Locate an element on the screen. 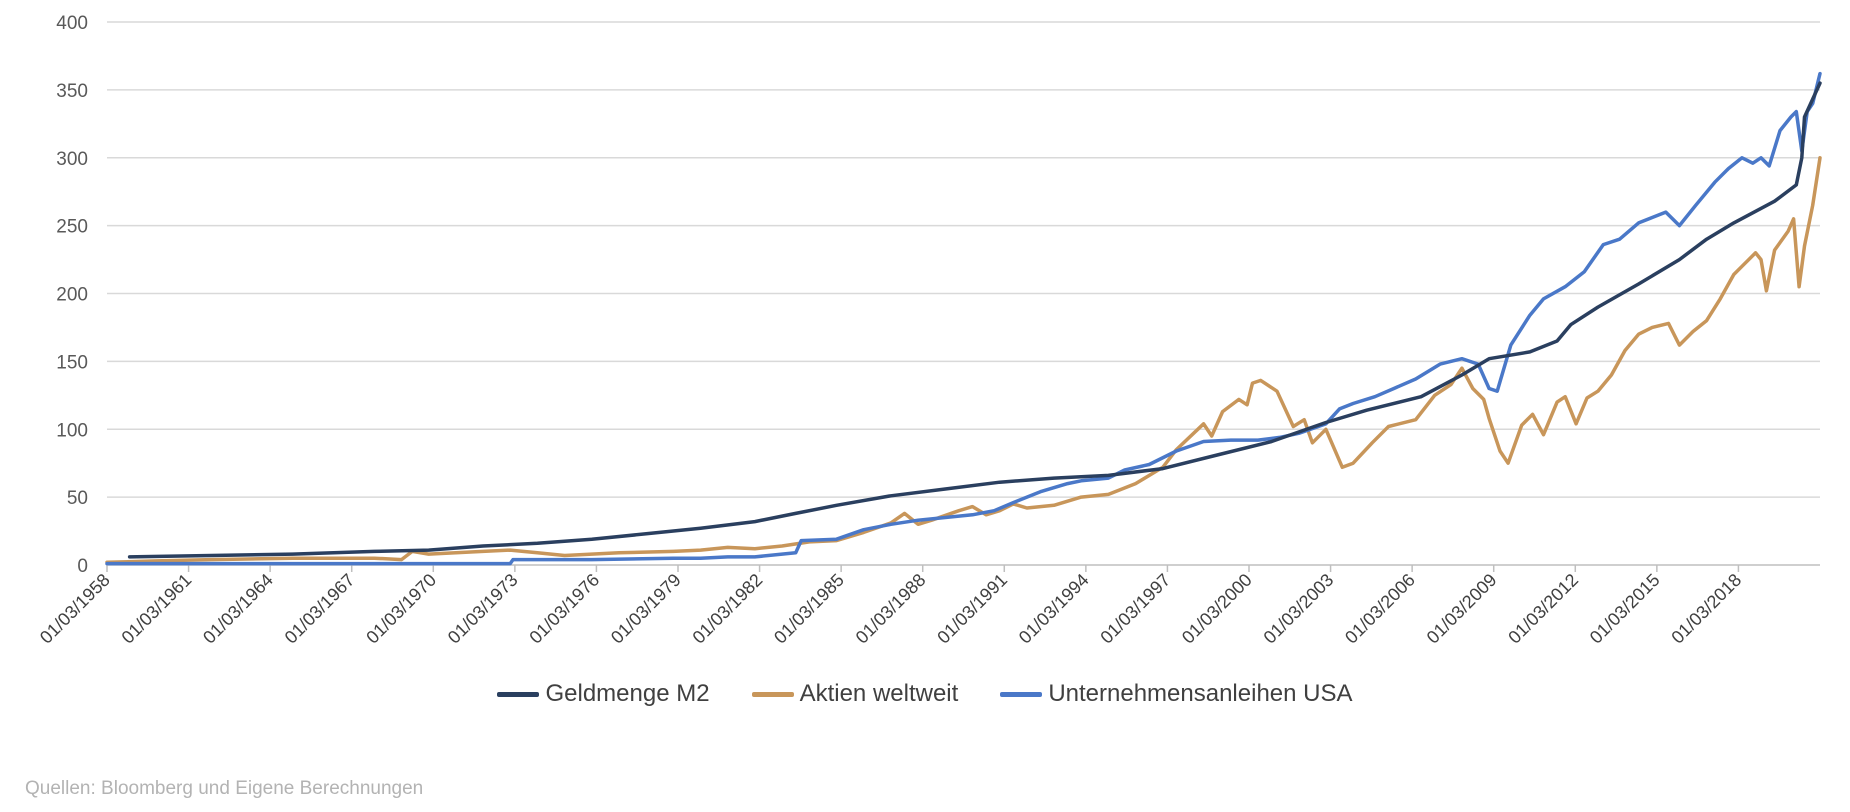 This screenshot has height=812, width=1850. y-tick-label: 400 is located at coordinates (72, 23).